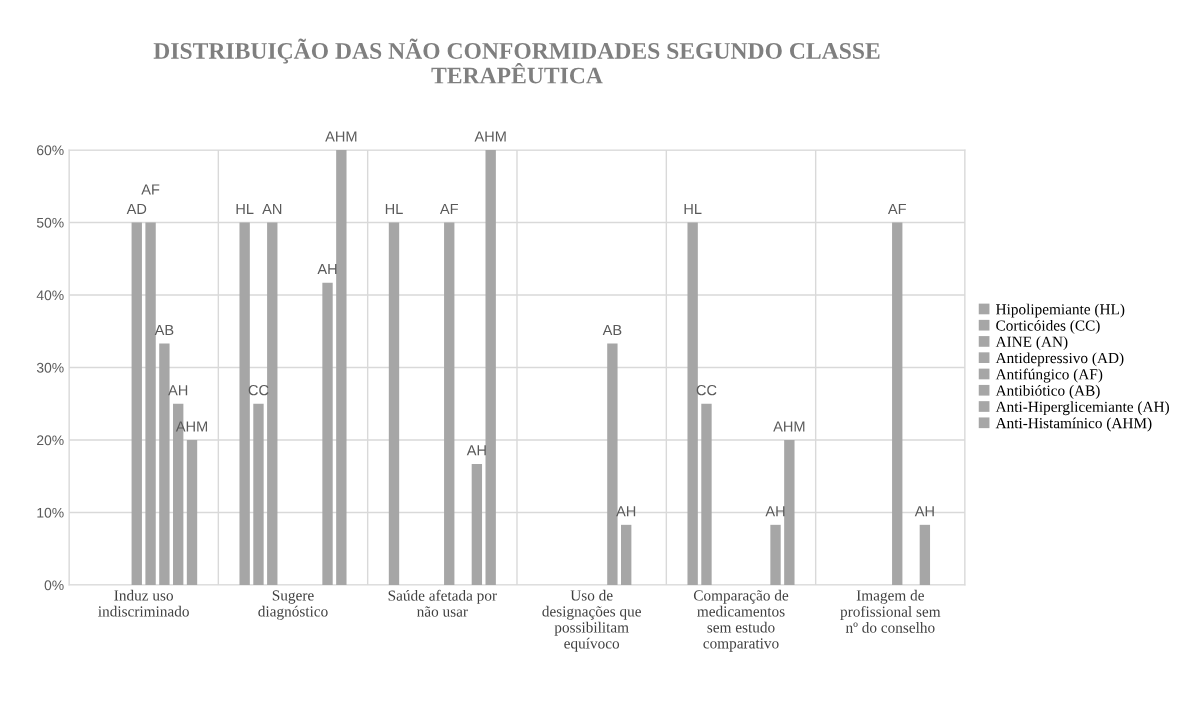 The width and height of the screenshot is (1190, 702). I want to click on legend-label: Anti-Hiperglicemiante (AH), so click(1082, 408).